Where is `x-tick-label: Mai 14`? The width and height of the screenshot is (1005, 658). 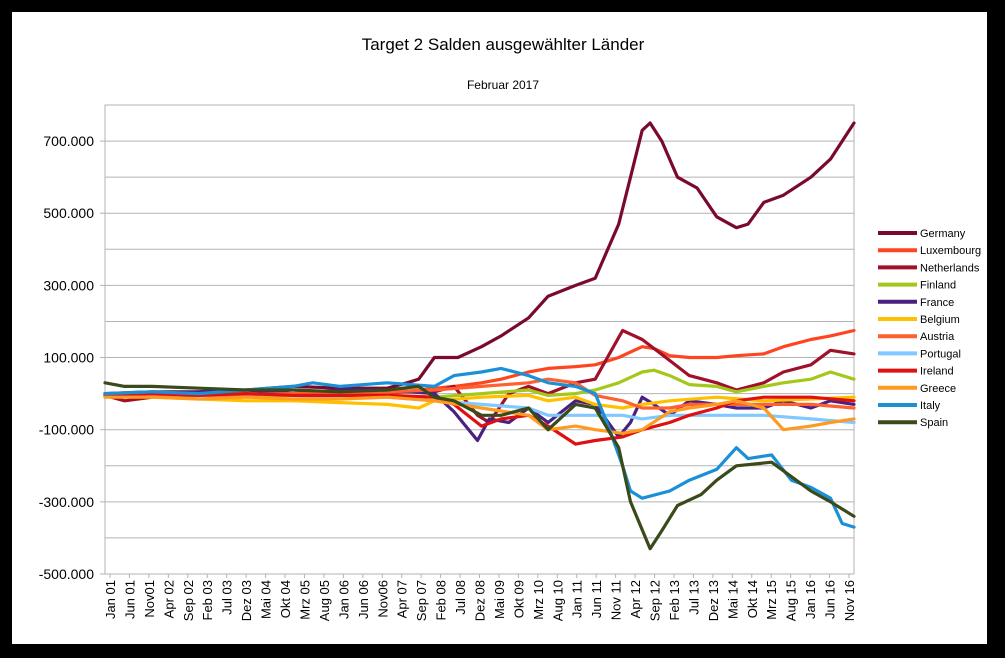 x-tick-label: Mai 14 is located at coordinates (732, 599).